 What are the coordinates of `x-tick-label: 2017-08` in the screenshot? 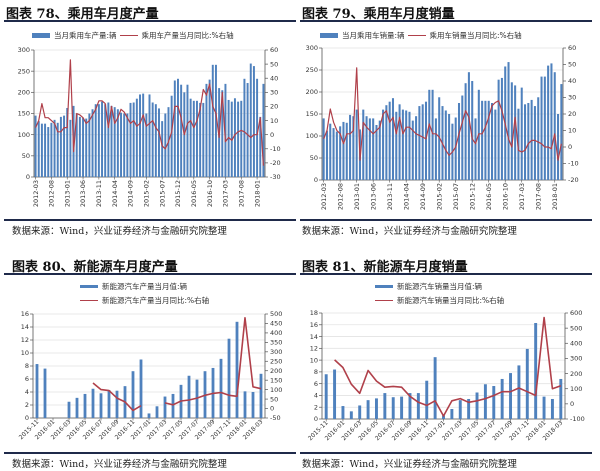 It's located at (538, 196).